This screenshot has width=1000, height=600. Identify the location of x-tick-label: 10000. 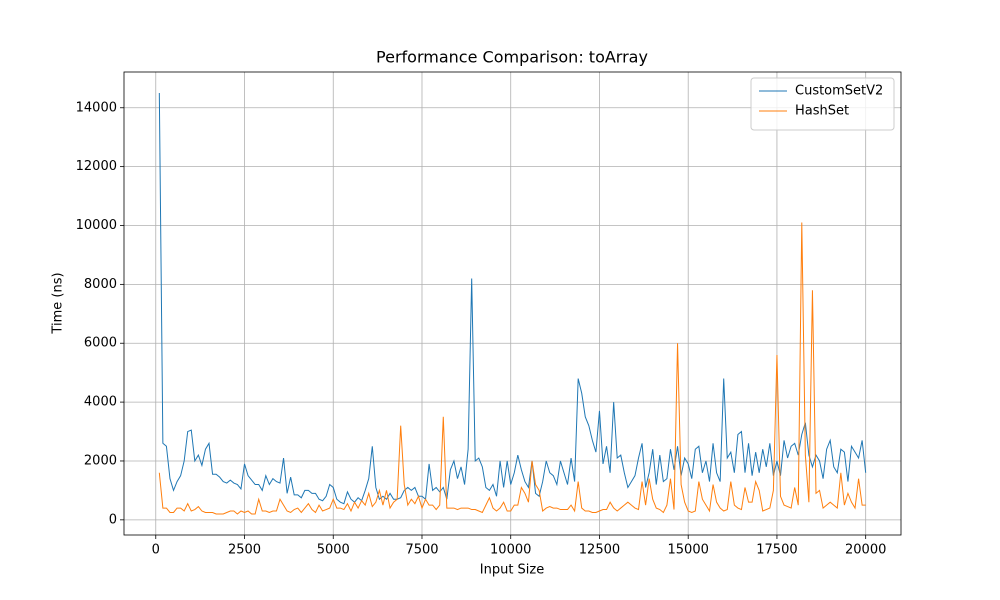
(510, 550).